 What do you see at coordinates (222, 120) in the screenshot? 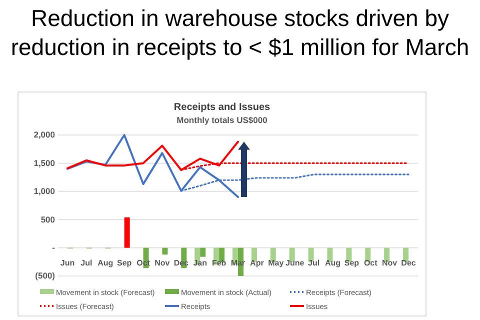
I see `text: Monthly totals US$000` at bounding box center [222, 120].